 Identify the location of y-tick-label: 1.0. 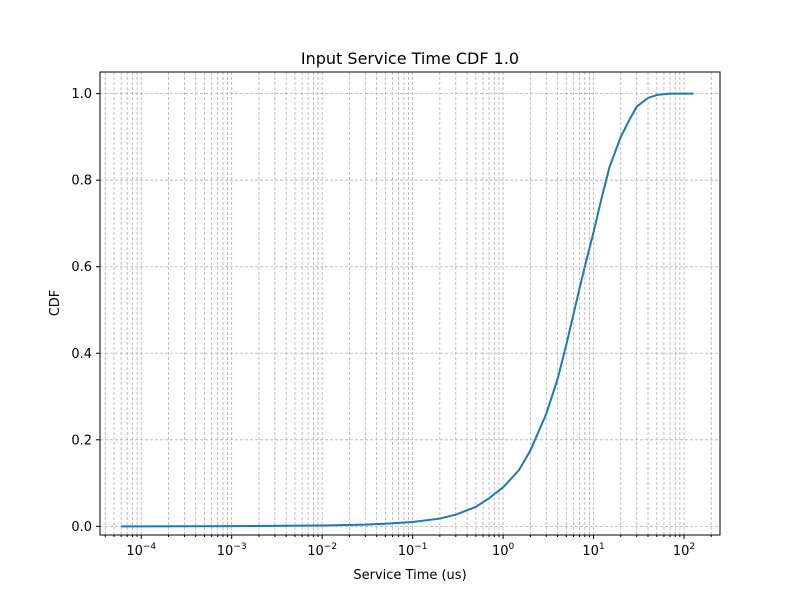
(81, 94).